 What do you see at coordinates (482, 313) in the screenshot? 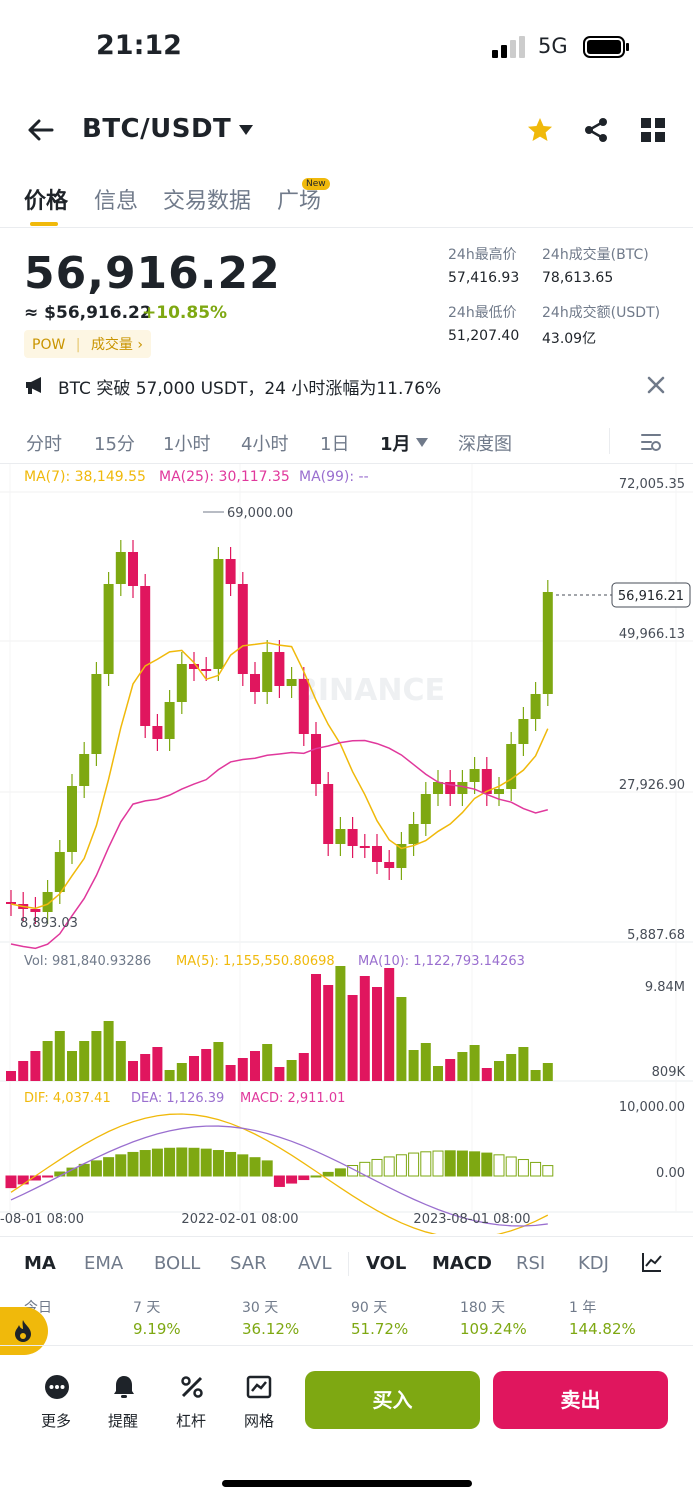
I see `low-label: 24h最低价` at bounding box center [482, 313].